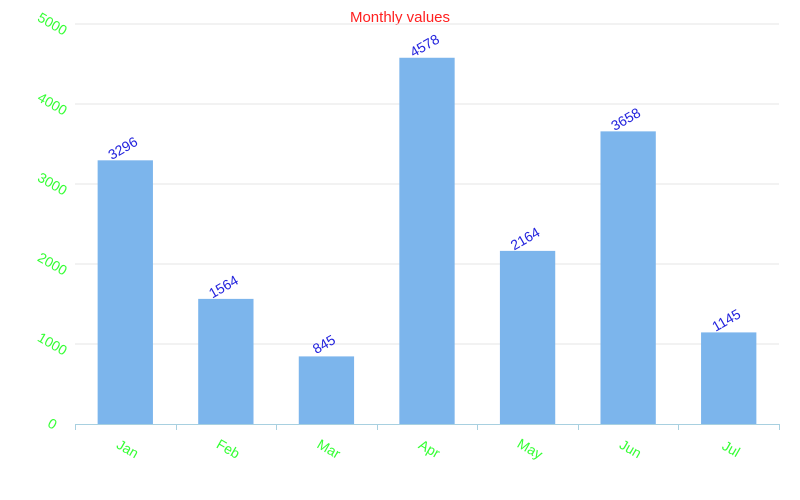 This screenshot has height=500, width=800. Describe the element at coordinates (223, 287) in the screenshot. I see `data-label-feb: 1564` at that location.